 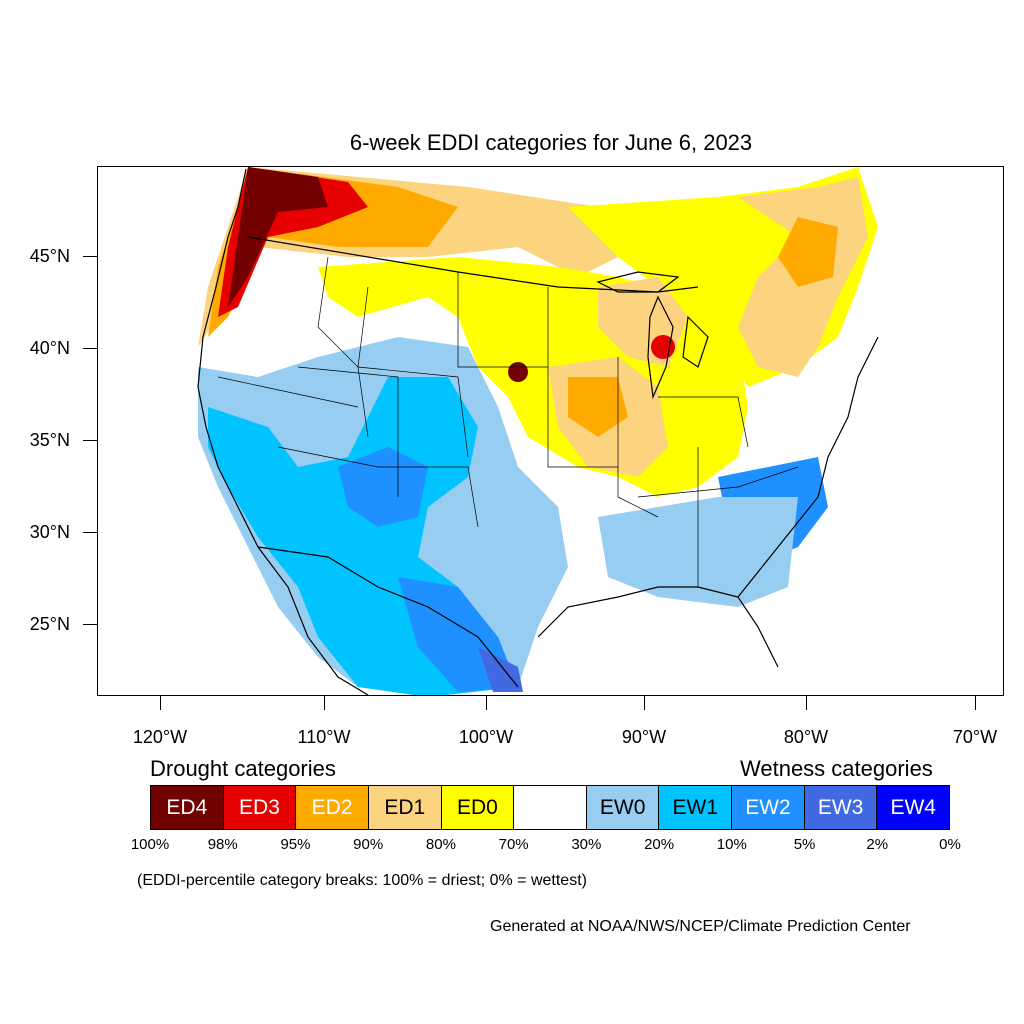 I want to click on lat-label: 35°N, so click(x=49, y=440).